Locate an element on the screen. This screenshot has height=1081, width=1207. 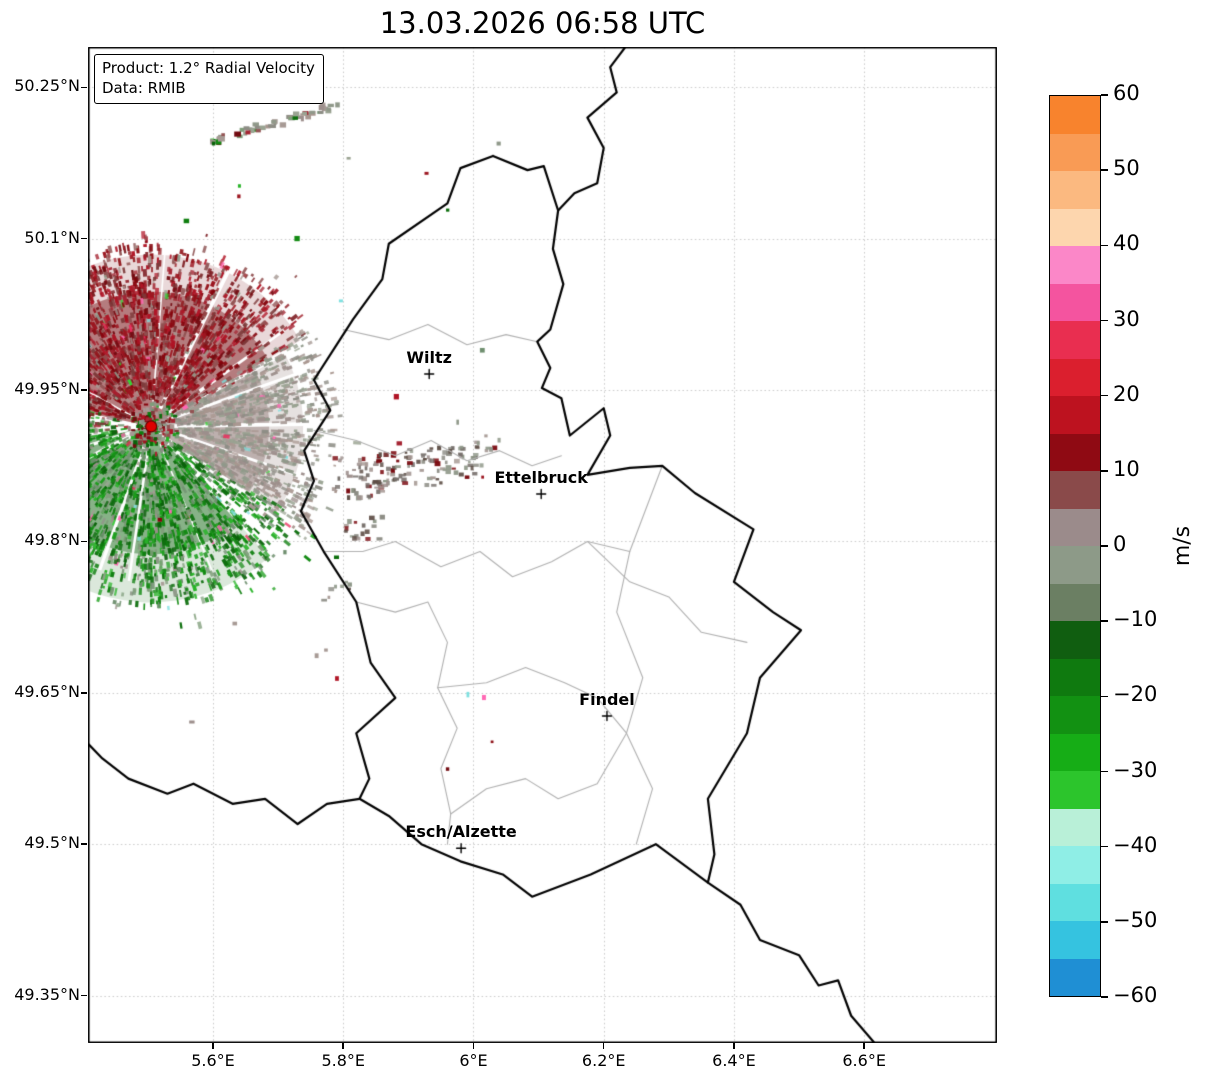
colorbar-tick-label: −30 is located at coordinates (1135, 769).